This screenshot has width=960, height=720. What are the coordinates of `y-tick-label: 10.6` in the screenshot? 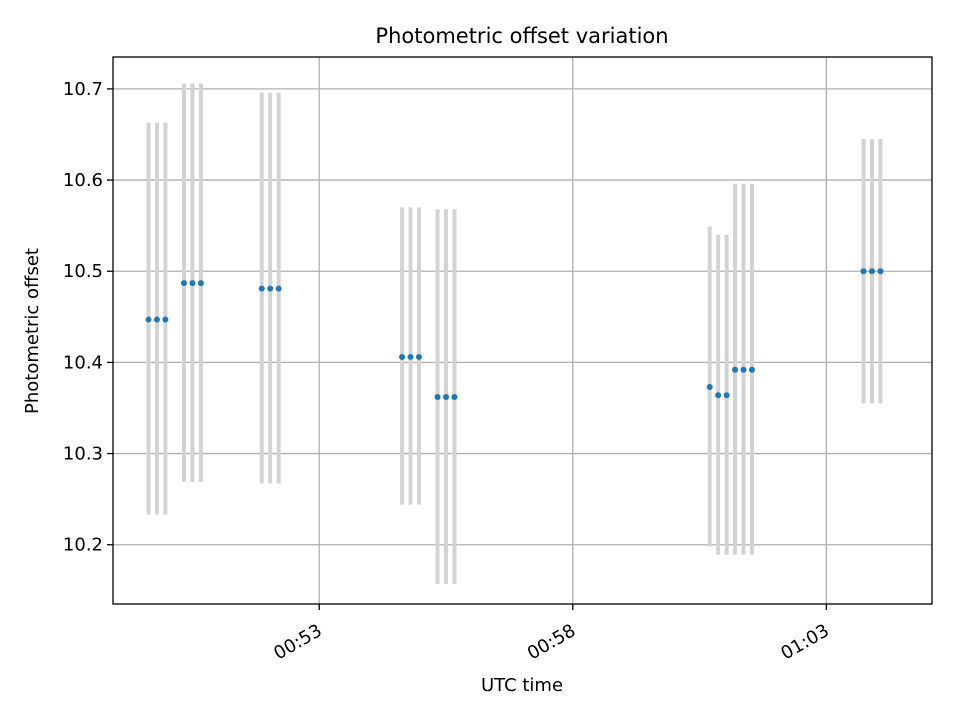 It's located at (83, 180).